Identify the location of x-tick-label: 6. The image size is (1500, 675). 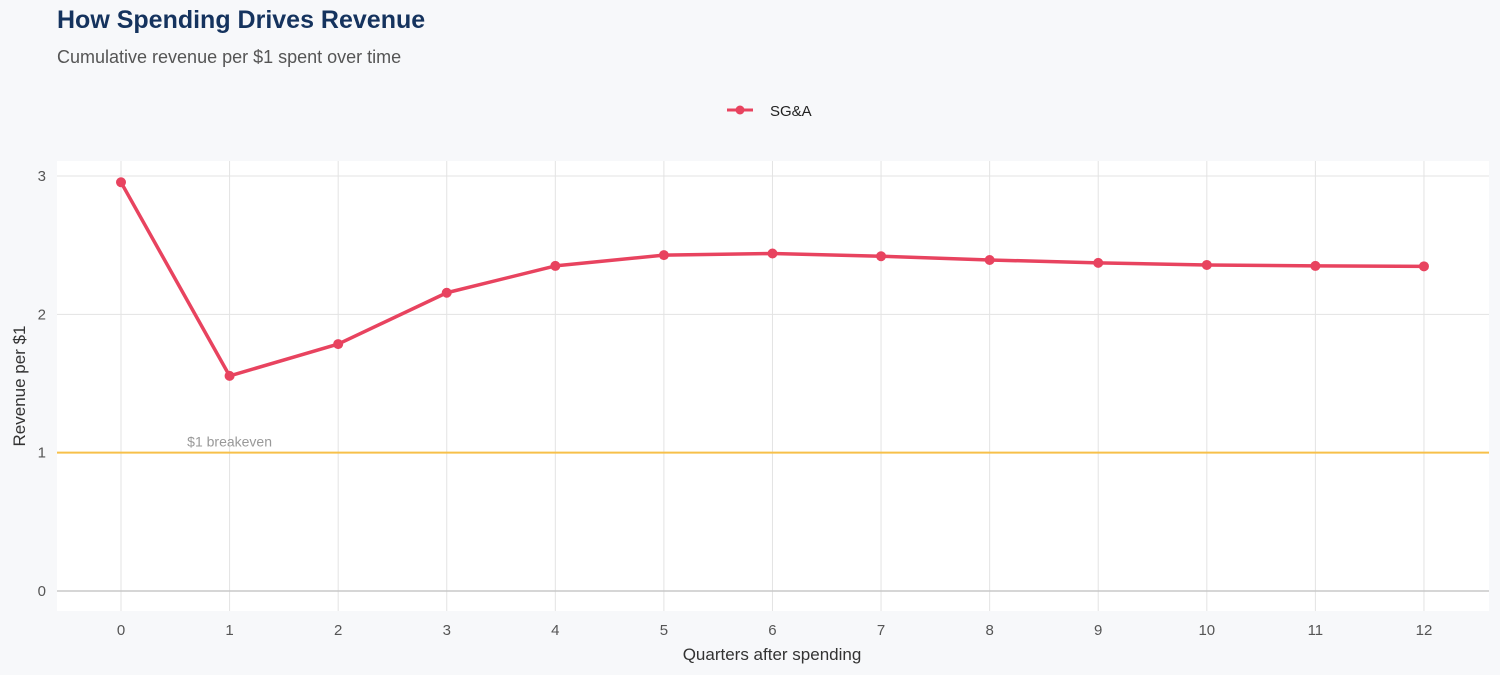
(772, 630).